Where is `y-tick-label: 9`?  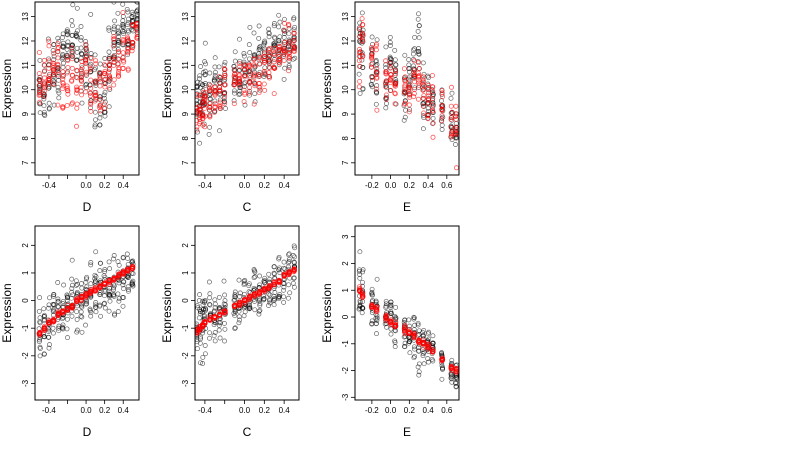 y-tick-label: 9 is located at coordinates (25, 113).